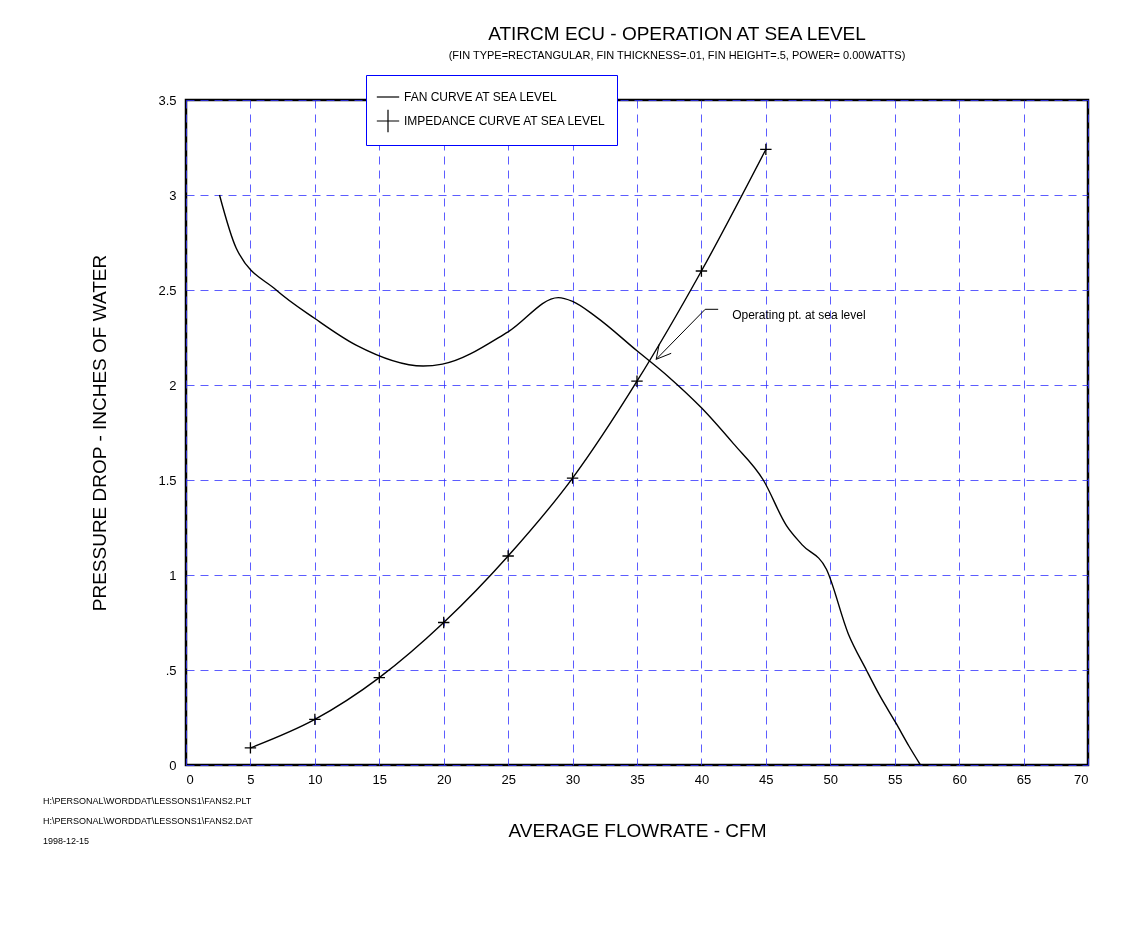  What do you see at coordinates (1024, 779) in the screenshot?
I see `x-tick-label: 65` at bounding box center [1024, 779].